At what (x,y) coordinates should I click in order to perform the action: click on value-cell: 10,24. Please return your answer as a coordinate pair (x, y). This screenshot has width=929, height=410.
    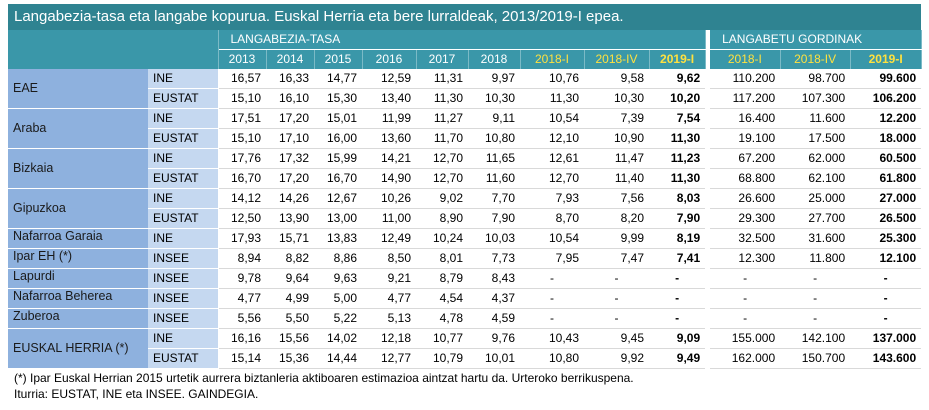
    Looking at the image, I should click on (442, 238).